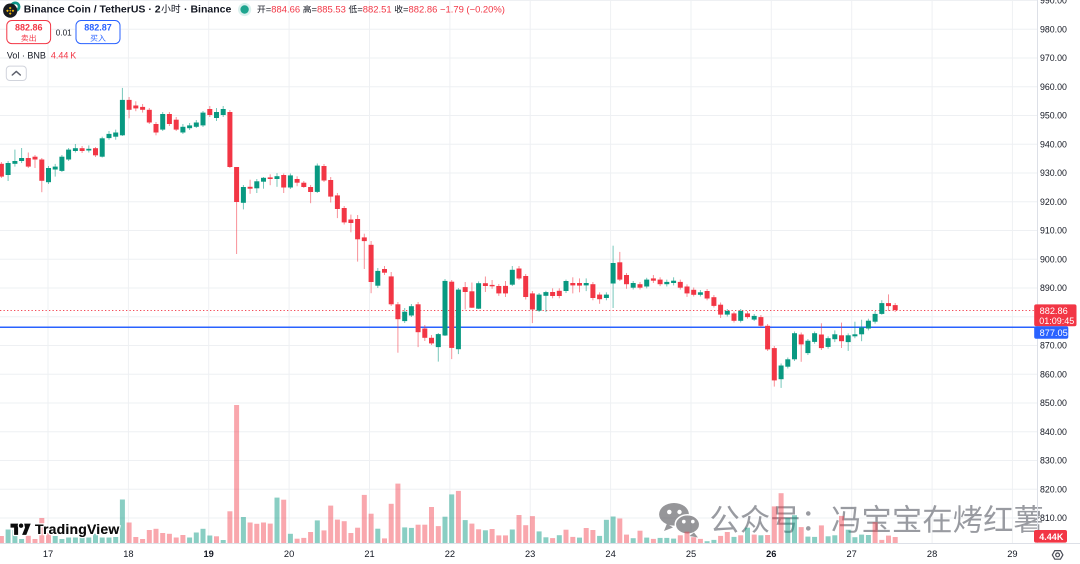 The height and width of the screenshot is (564, 1080). Describe the element at coordinates (1051, 537) in the screenshot. I see `svg-text: 4.44K` at that location.